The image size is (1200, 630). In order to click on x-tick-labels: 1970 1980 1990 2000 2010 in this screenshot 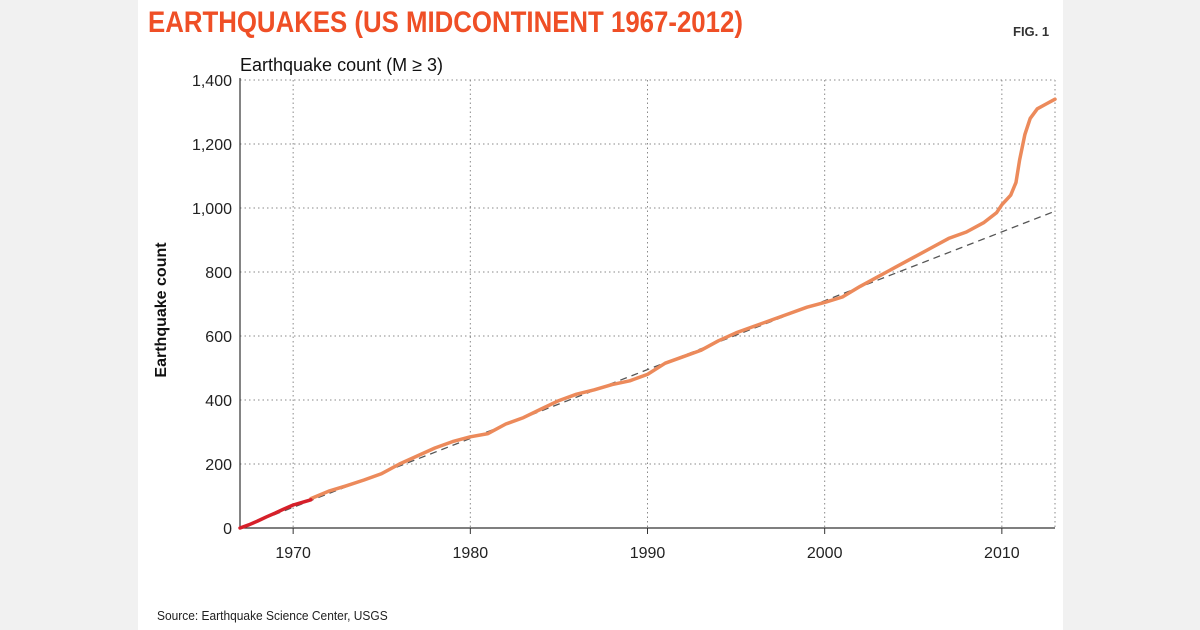, I will do `click(647, 553)`.